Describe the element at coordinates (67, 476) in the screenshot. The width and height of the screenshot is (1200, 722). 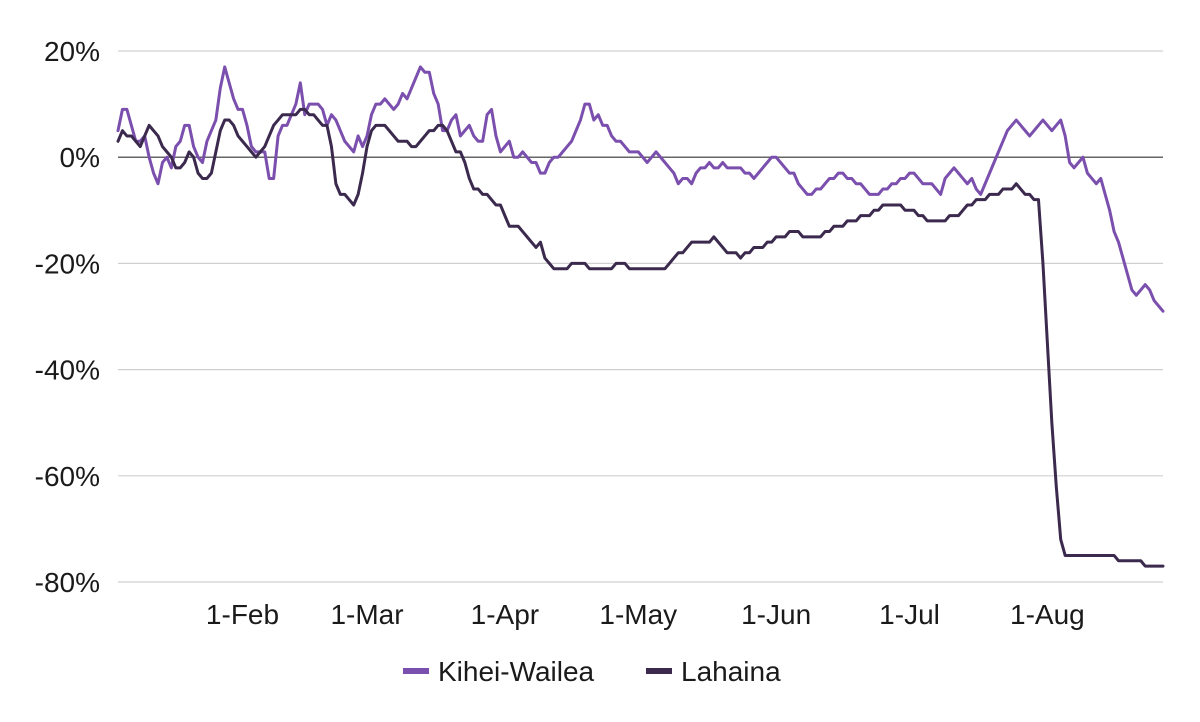
I see `y-tick-label: -60%` at that location.